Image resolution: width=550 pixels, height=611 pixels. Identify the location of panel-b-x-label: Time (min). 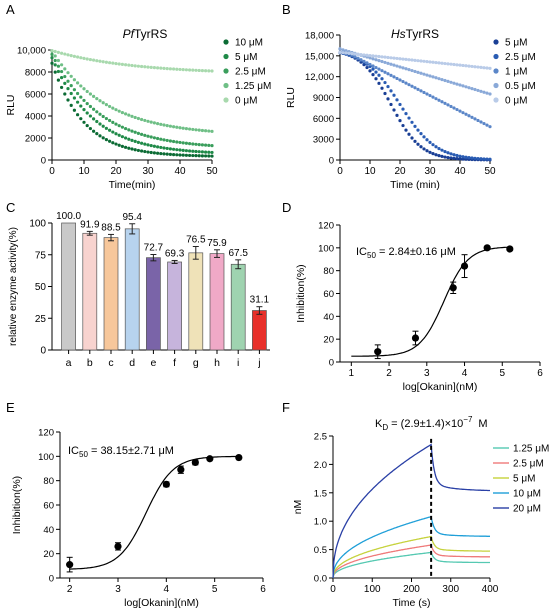
(415, 185).